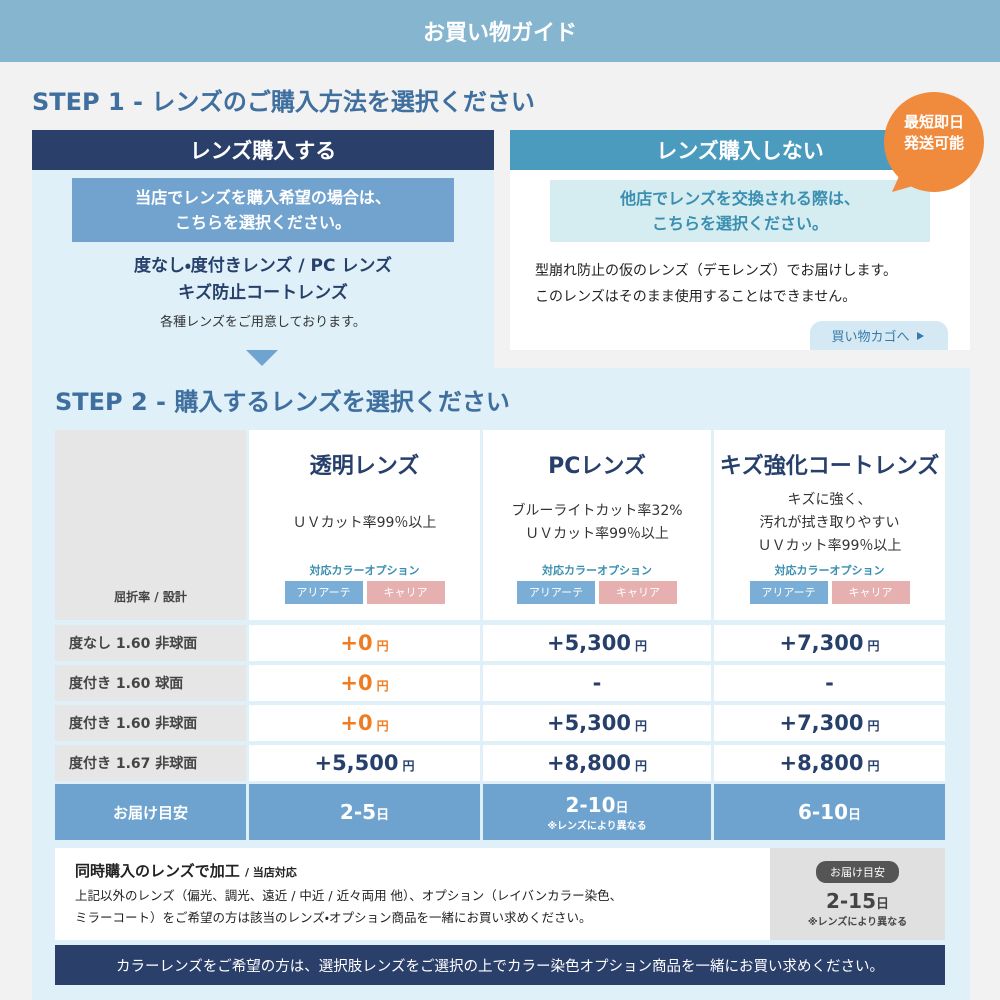  Describe the element at coordinates (263, 197) in the screenshot. I see `note-line: 当店でレンズを購入希望の場合は、` at that location.